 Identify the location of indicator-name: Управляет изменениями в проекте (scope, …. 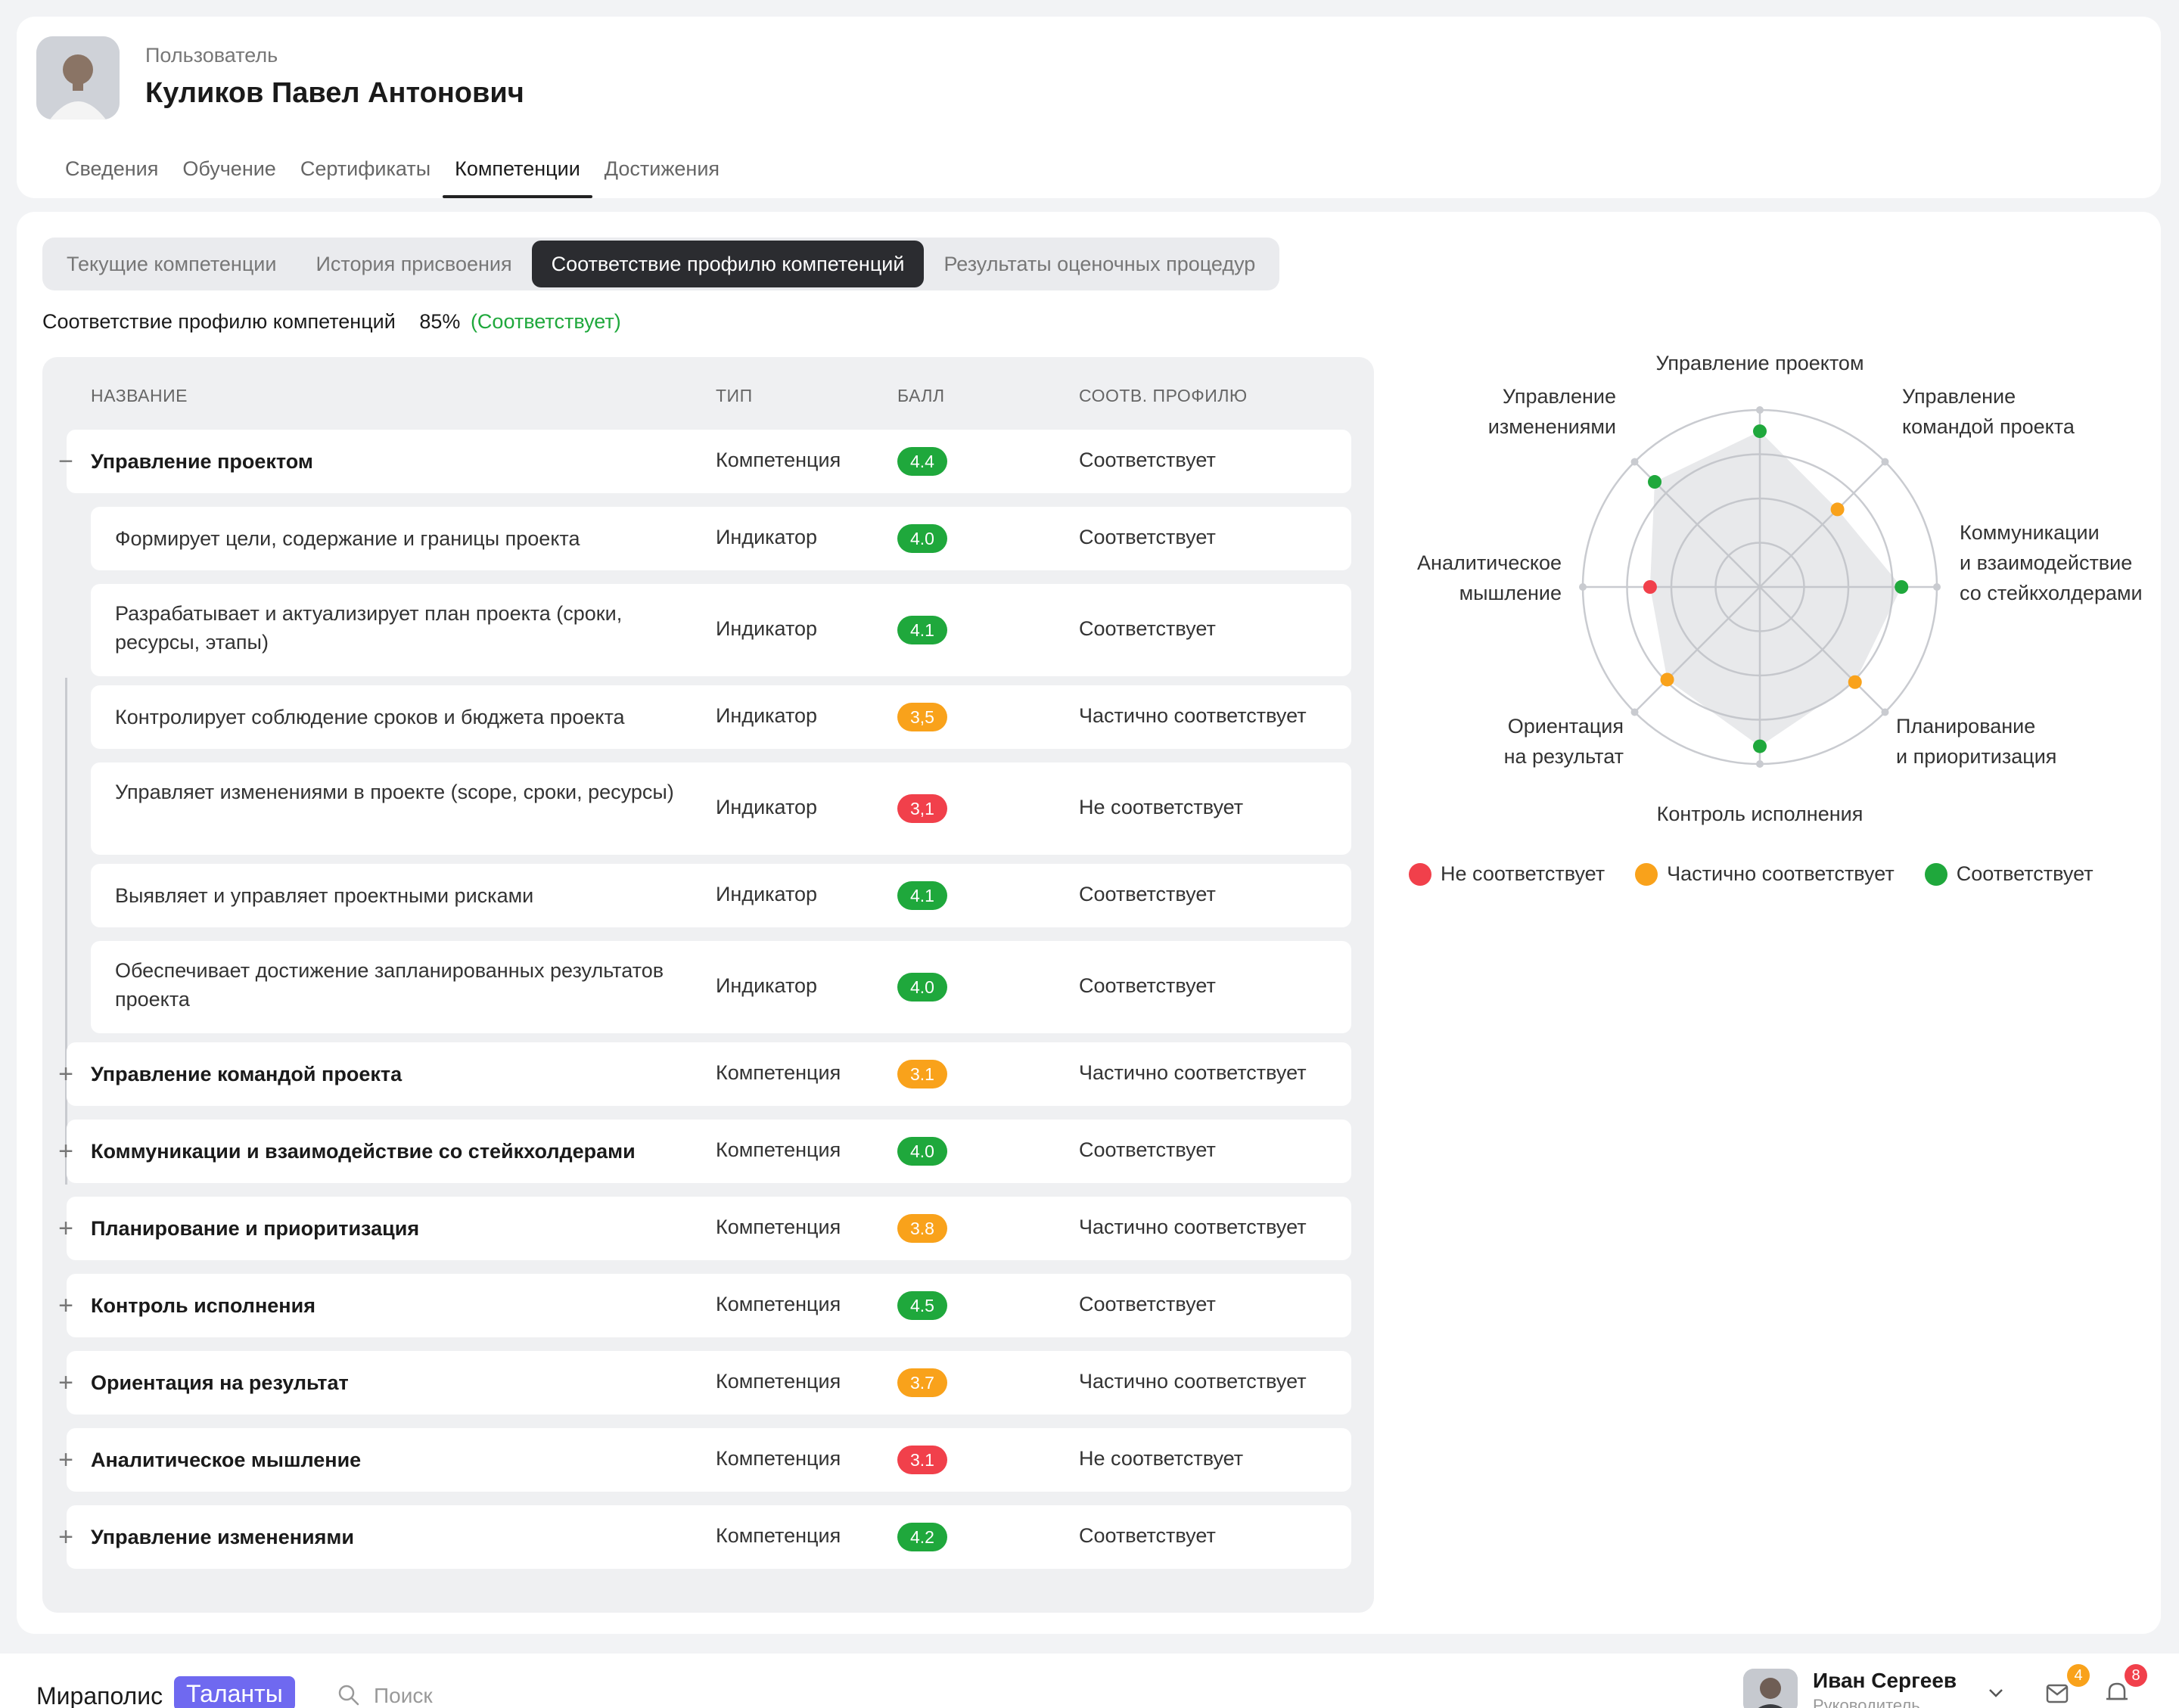
(394, 792).